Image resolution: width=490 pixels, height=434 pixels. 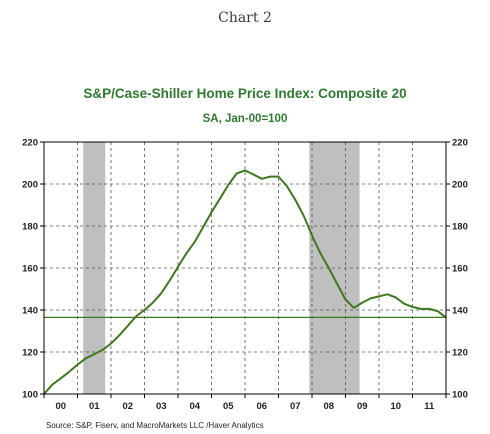 What do you see at coordinates (30, 353) in the screenshot?
I see `y-tick-label-left: 120` at bounding box center [30, 353].